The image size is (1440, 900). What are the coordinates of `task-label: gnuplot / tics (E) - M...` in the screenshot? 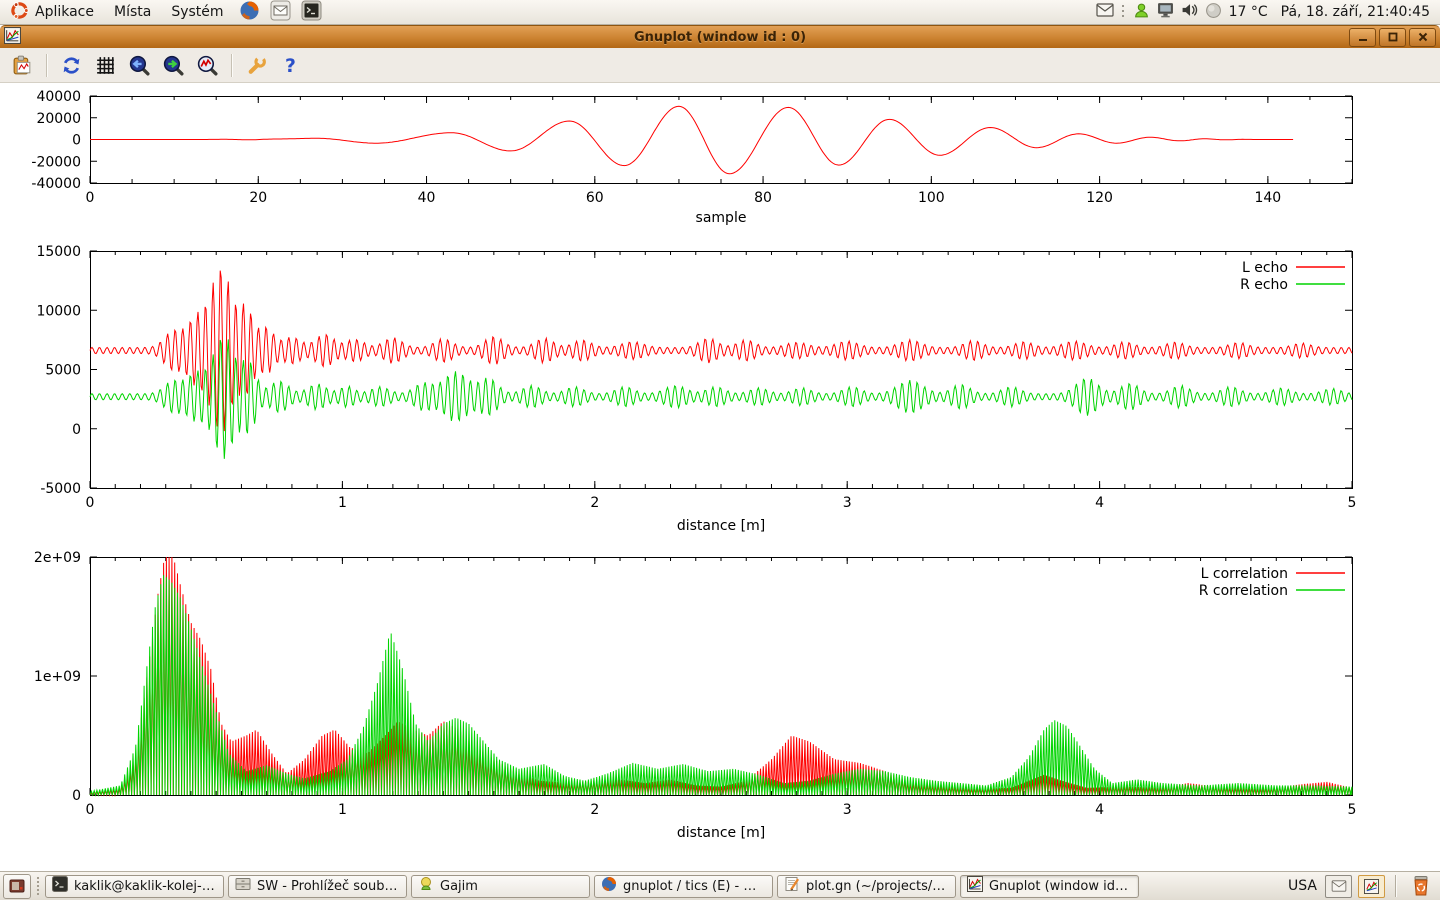 It's located at (694, 886).